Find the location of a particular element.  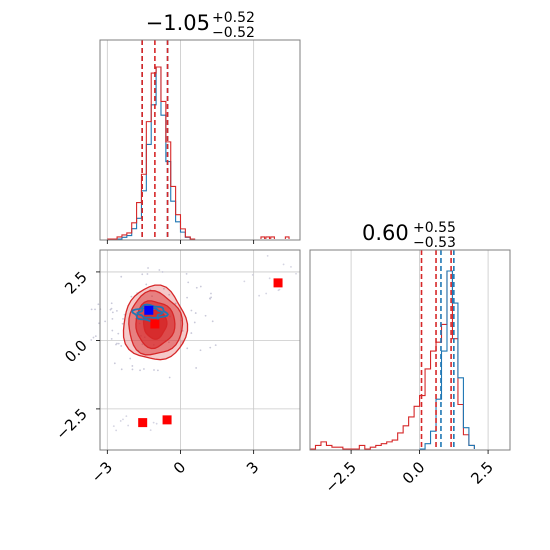

panel-3-title-upper: +0.55 is located at coordinates (434, 228).